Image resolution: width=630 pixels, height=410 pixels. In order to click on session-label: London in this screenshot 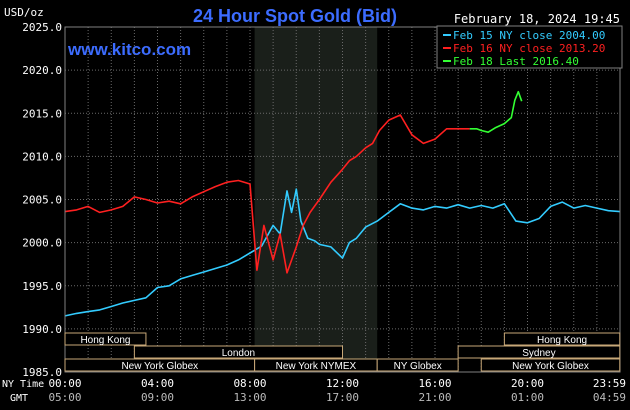, I will do `click(238, 353)`.